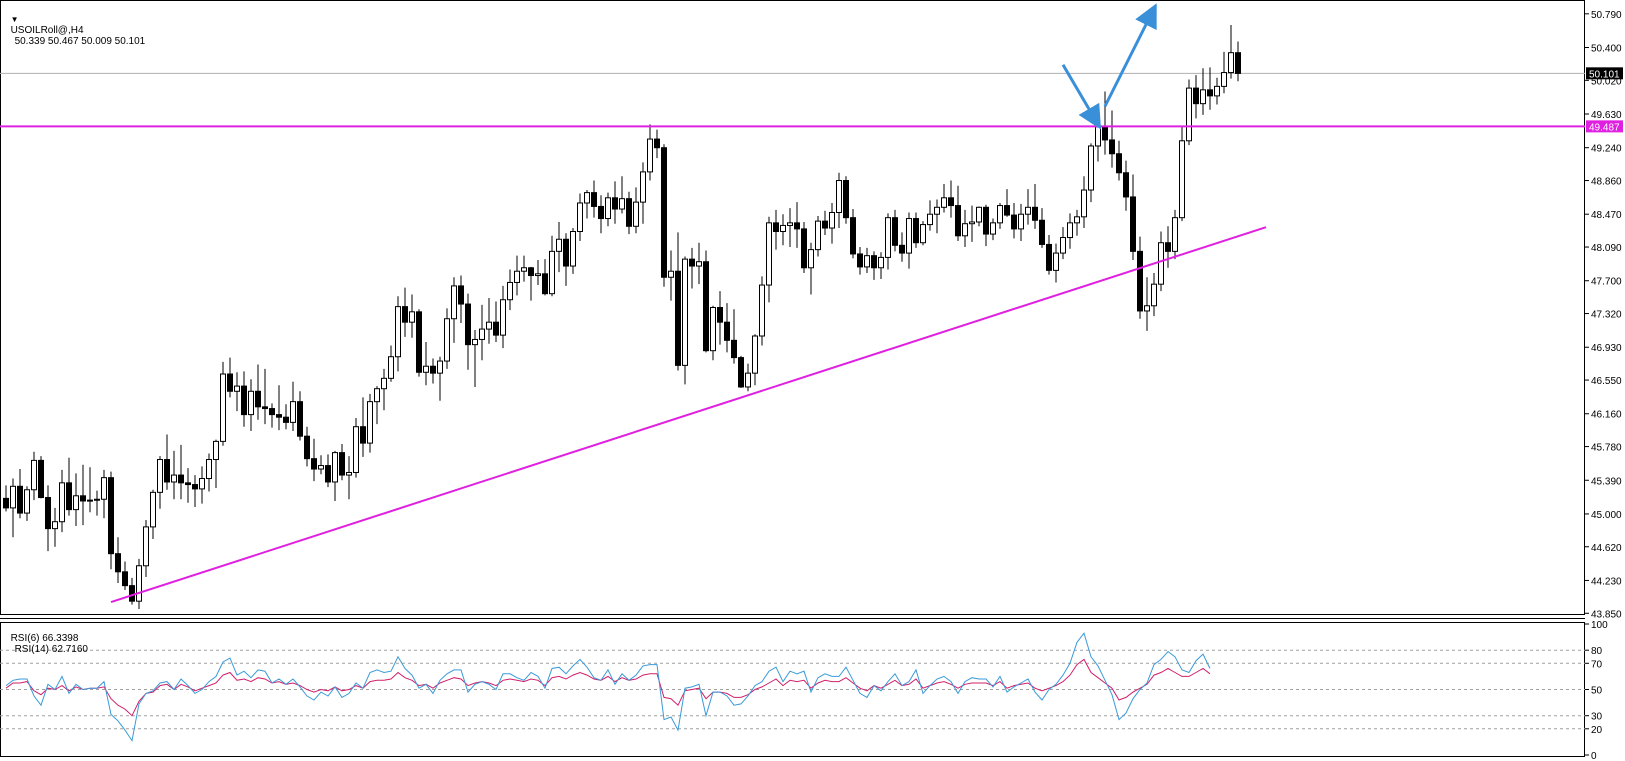 The image size is (1625, 761). What do you see at coordinates (1606, 149) in the screenshot?
I see `price-tick-label: 49.240` at bounding box center [1606, 149].